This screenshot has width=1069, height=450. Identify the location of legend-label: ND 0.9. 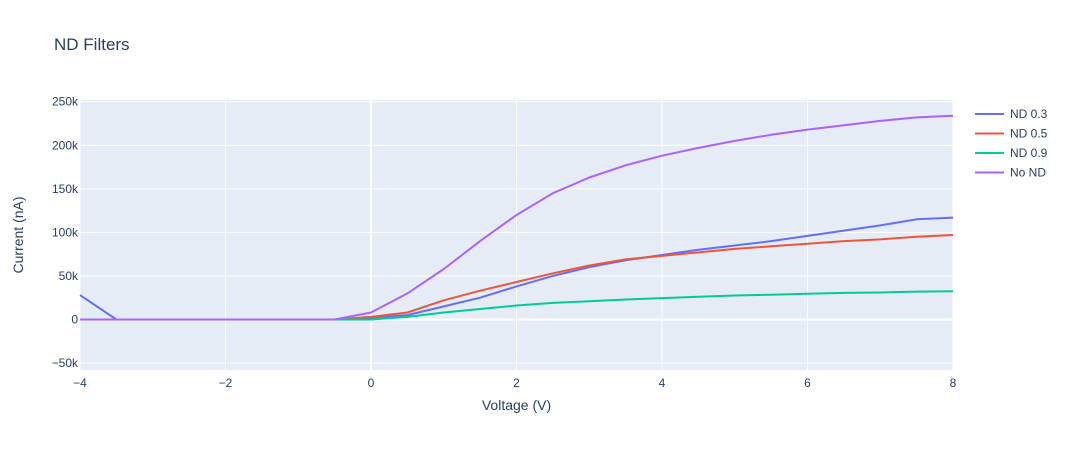
(1029, 153).